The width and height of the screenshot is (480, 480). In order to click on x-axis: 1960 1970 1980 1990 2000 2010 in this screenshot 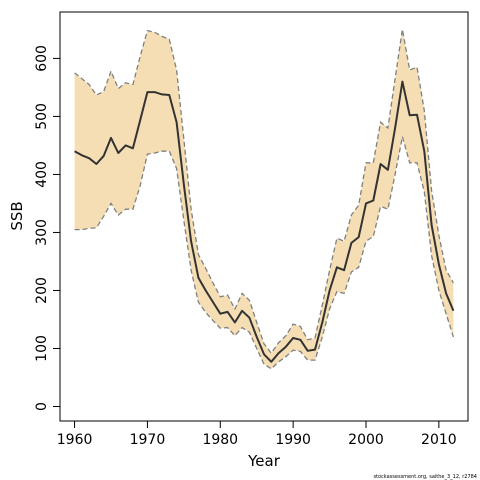, I will do `click(257, 434)`.